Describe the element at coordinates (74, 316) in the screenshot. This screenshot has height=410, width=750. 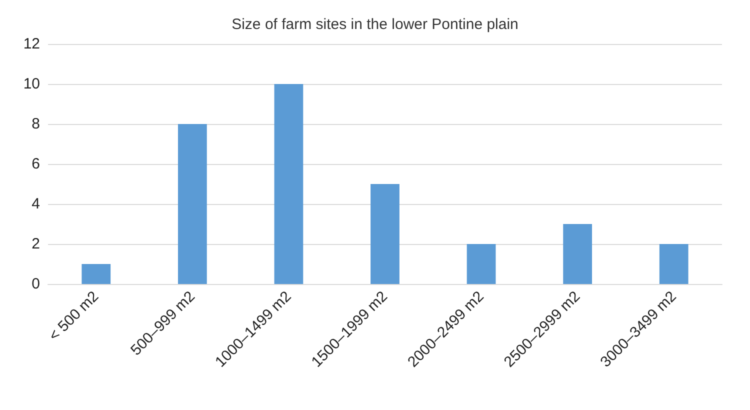
I see `x-tick-label: < 500 m2` at that location.